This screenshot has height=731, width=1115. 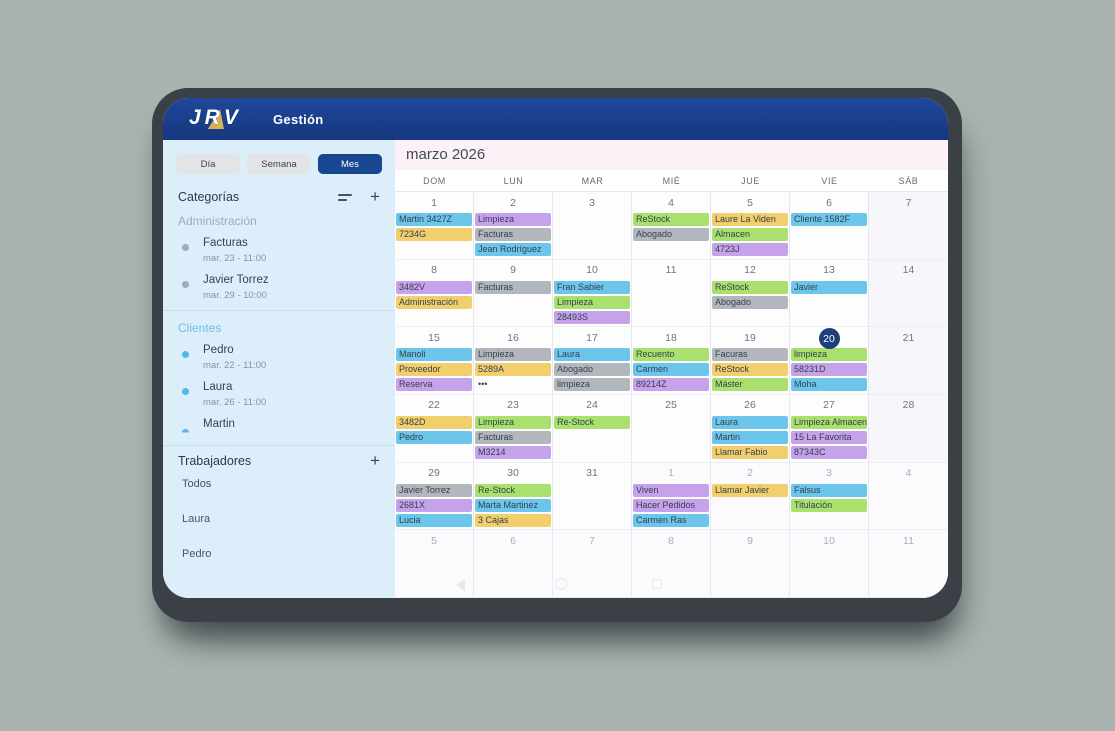 I want to click on category-item: Laura mar. 26 - 11:00, so click(x=279, y=394).